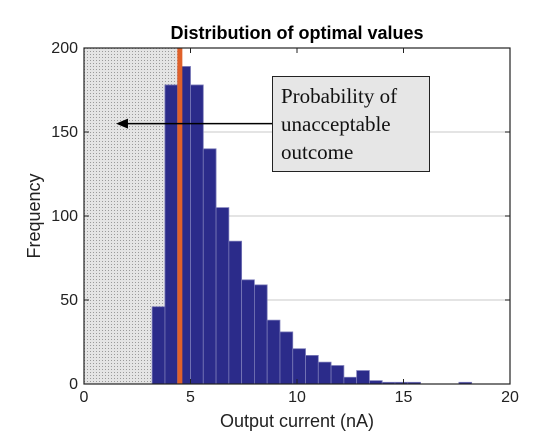 This screenshot has height=440, width=554. I want to click on x-tick-label: 5, so click(190, 397).